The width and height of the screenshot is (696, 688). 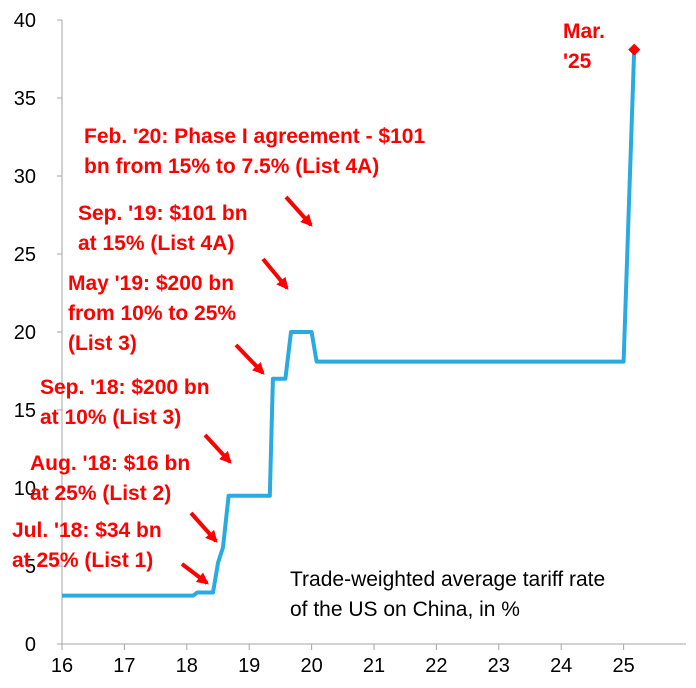 What do you see at coordinates (30, 567) in the screenshot?
I see `y-tick-label: 5` at bounding box center [30, 567].